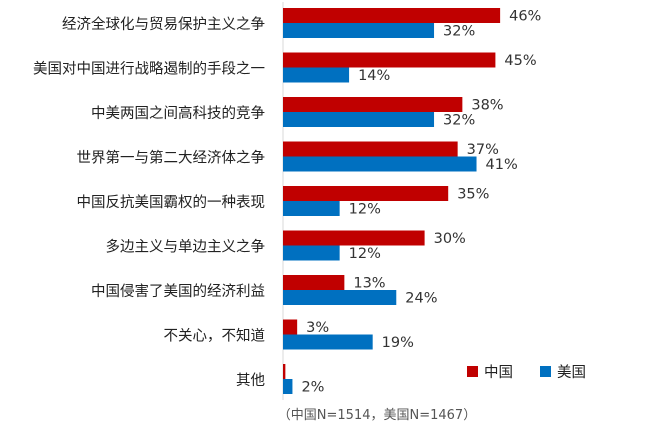  I want to click on legend-label-china: 中国, so click(498, 372).